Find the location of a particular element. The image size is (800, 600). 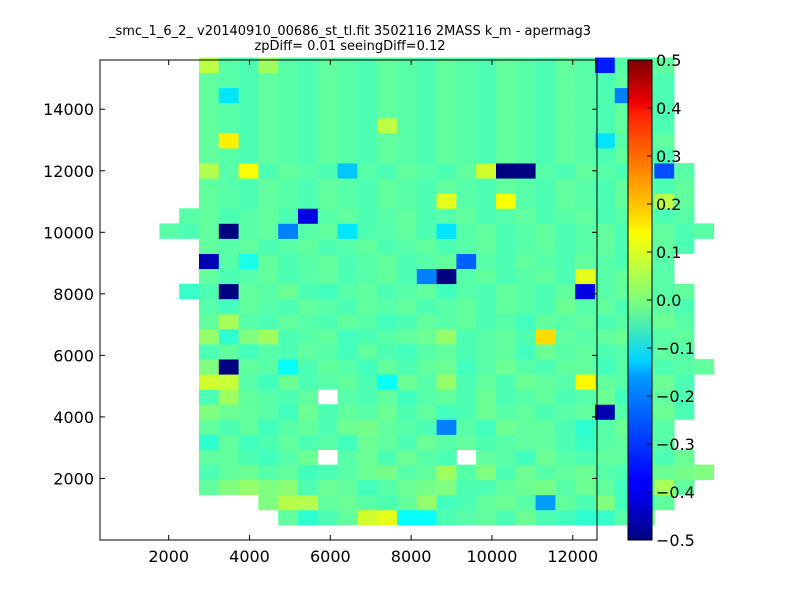

x-tick-label: 2000 is located at coordinates (168, 556).